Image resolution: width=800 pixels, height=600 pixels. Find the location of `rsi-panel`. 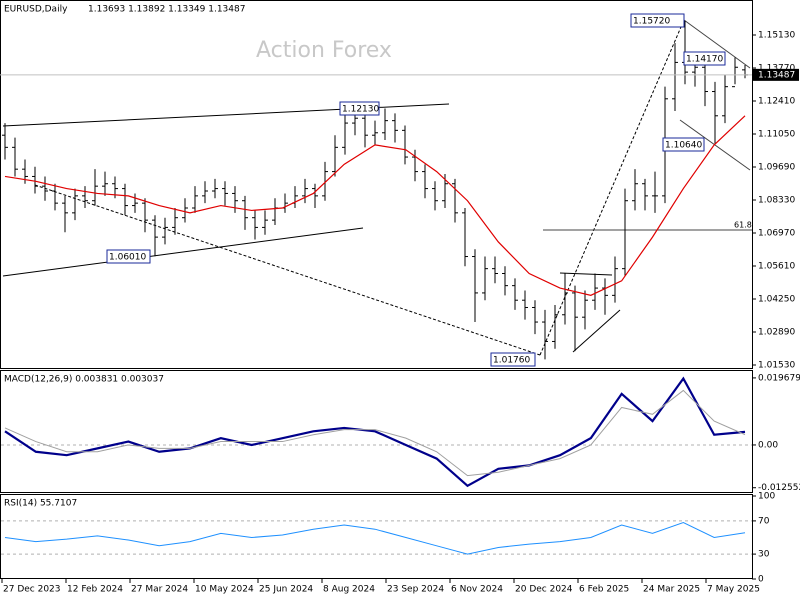

rsi-panel is located at coordinates (376, 536).